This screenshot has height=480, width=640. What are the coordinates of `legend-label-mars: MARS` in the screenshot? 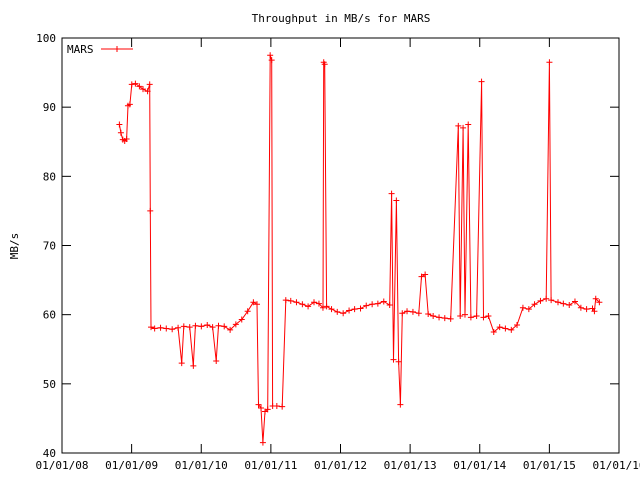 It's located at (80, 49).